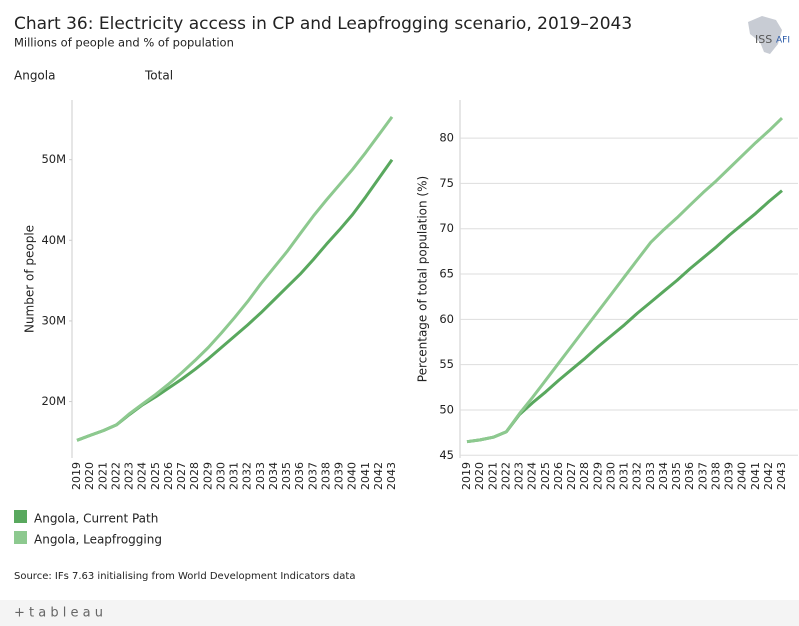 The width and height of the screenshot is (799, 626). I want to click on y-axis-title: Percentage of total population (%), so click(423, 279).